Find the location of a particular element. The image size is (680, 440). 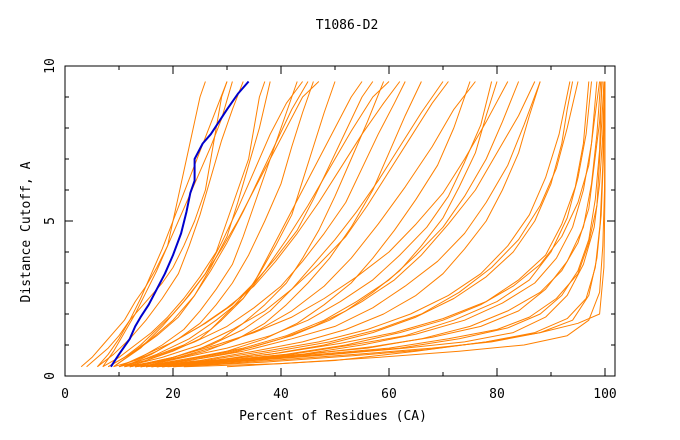

x-tick-label: 40 is located at coordinates (281, 394).